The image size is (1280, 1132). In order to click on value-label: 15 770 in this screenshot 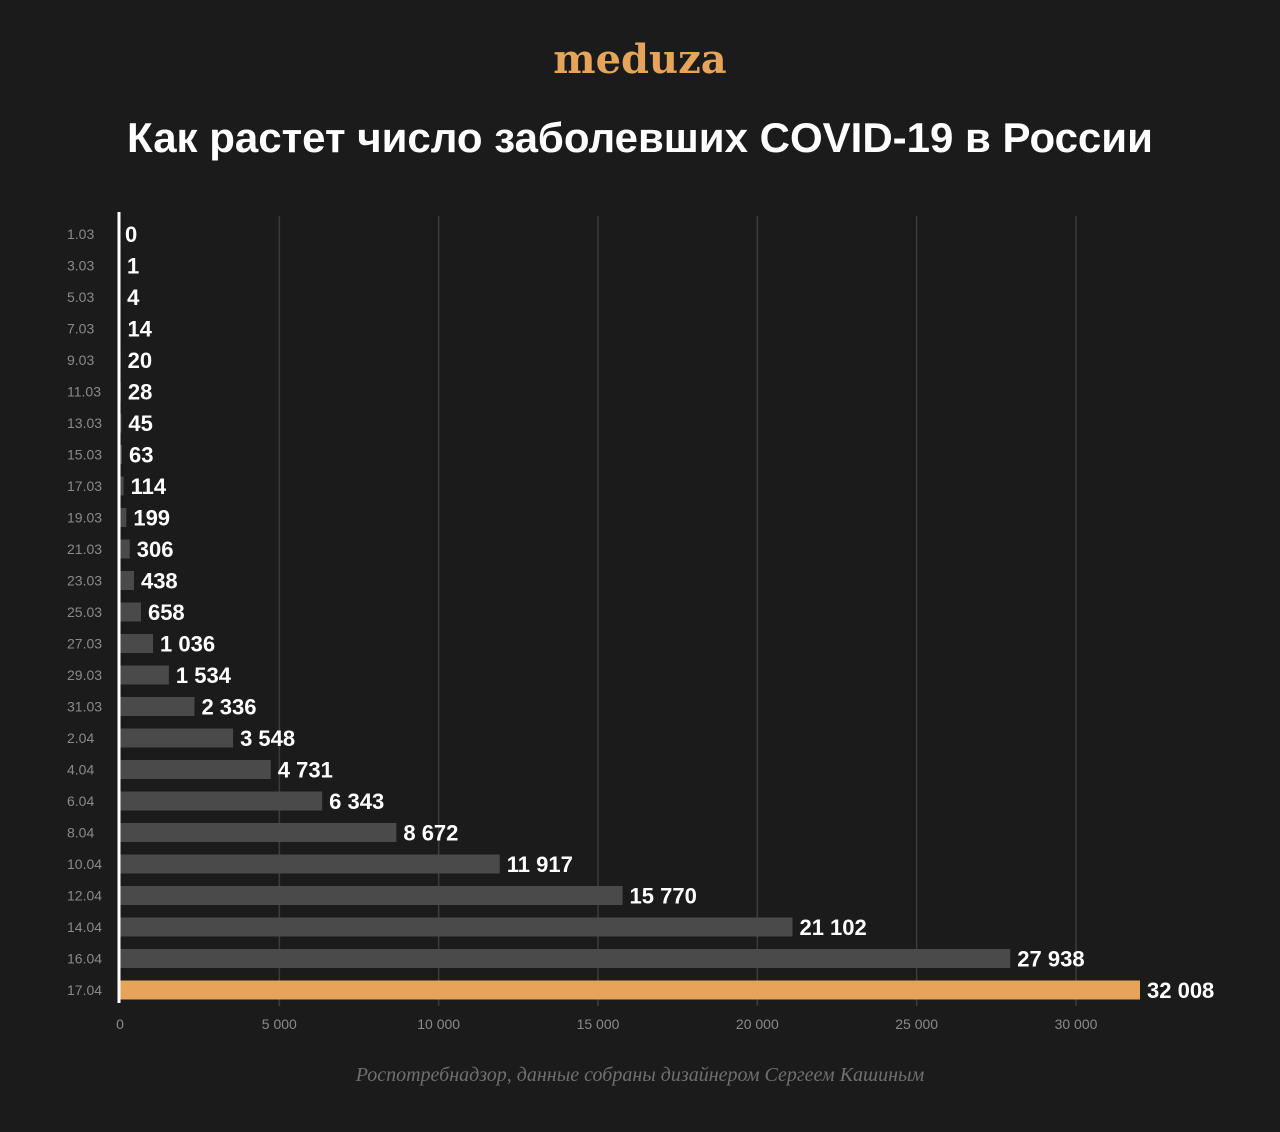, I will do `click(663, 896)`.